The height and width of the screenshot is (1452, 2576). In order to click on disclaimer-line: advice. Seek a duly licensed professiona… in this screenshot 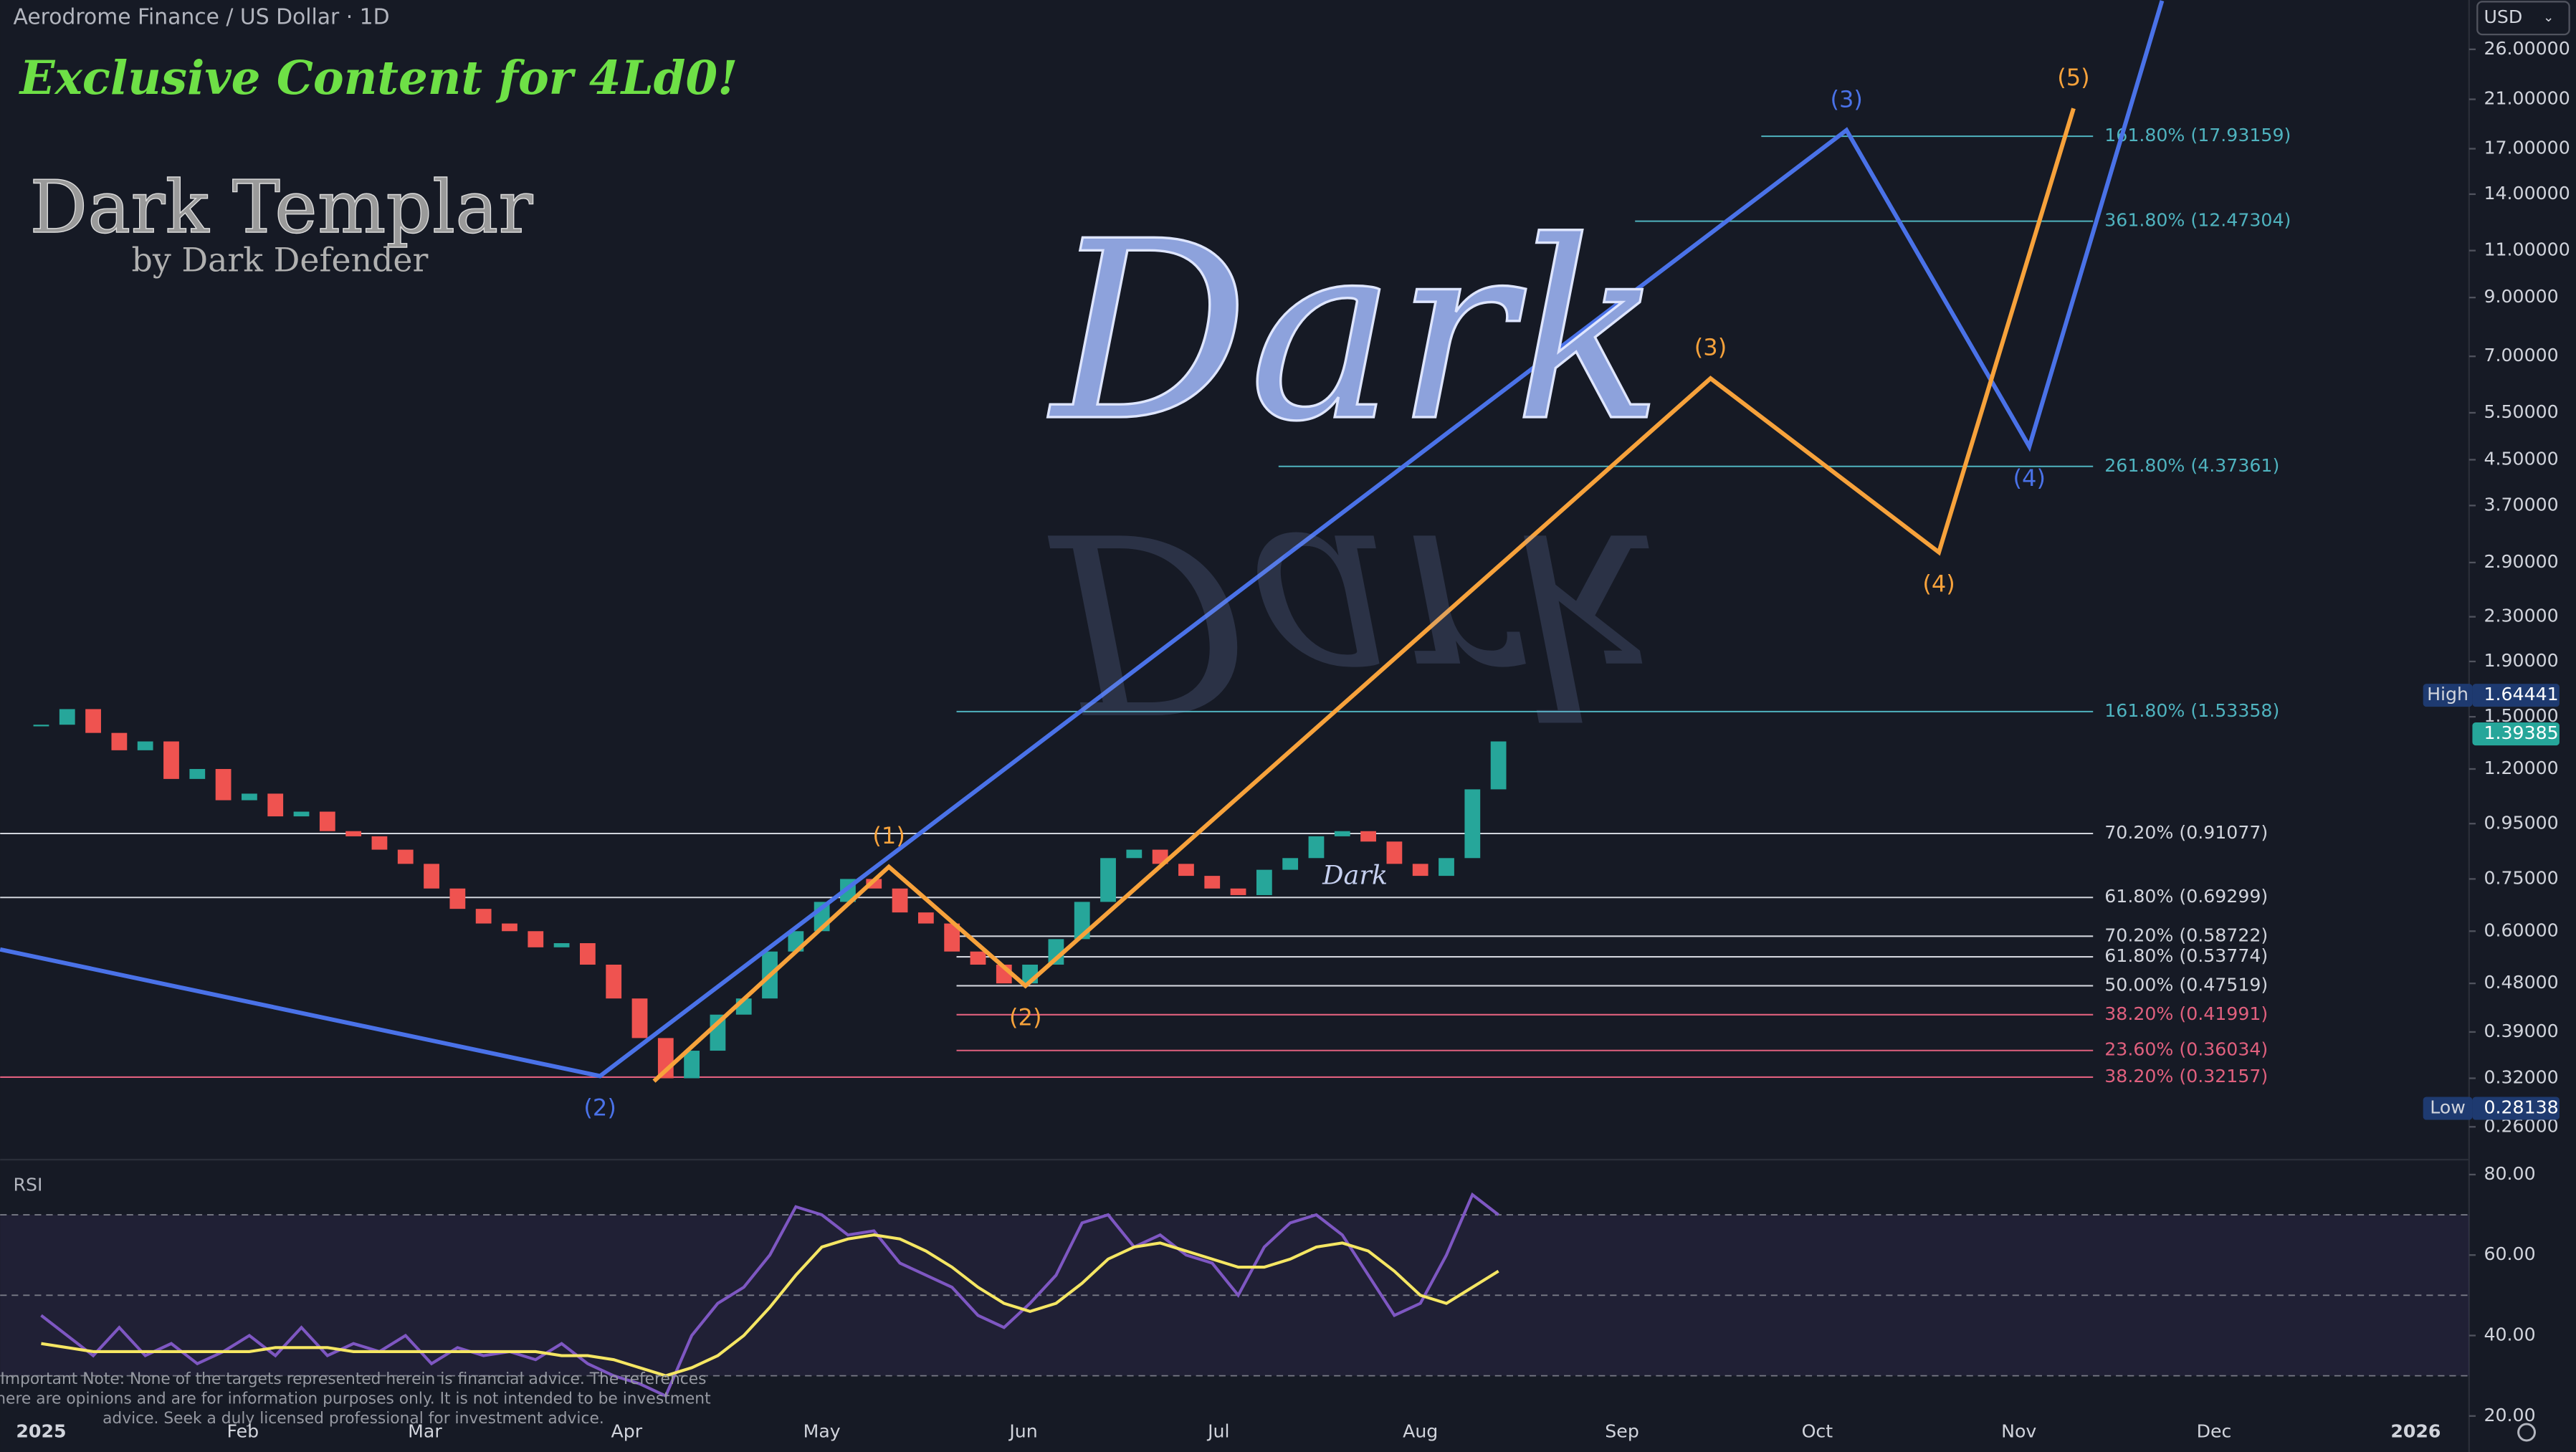, I will do `click(353, 1419)`.